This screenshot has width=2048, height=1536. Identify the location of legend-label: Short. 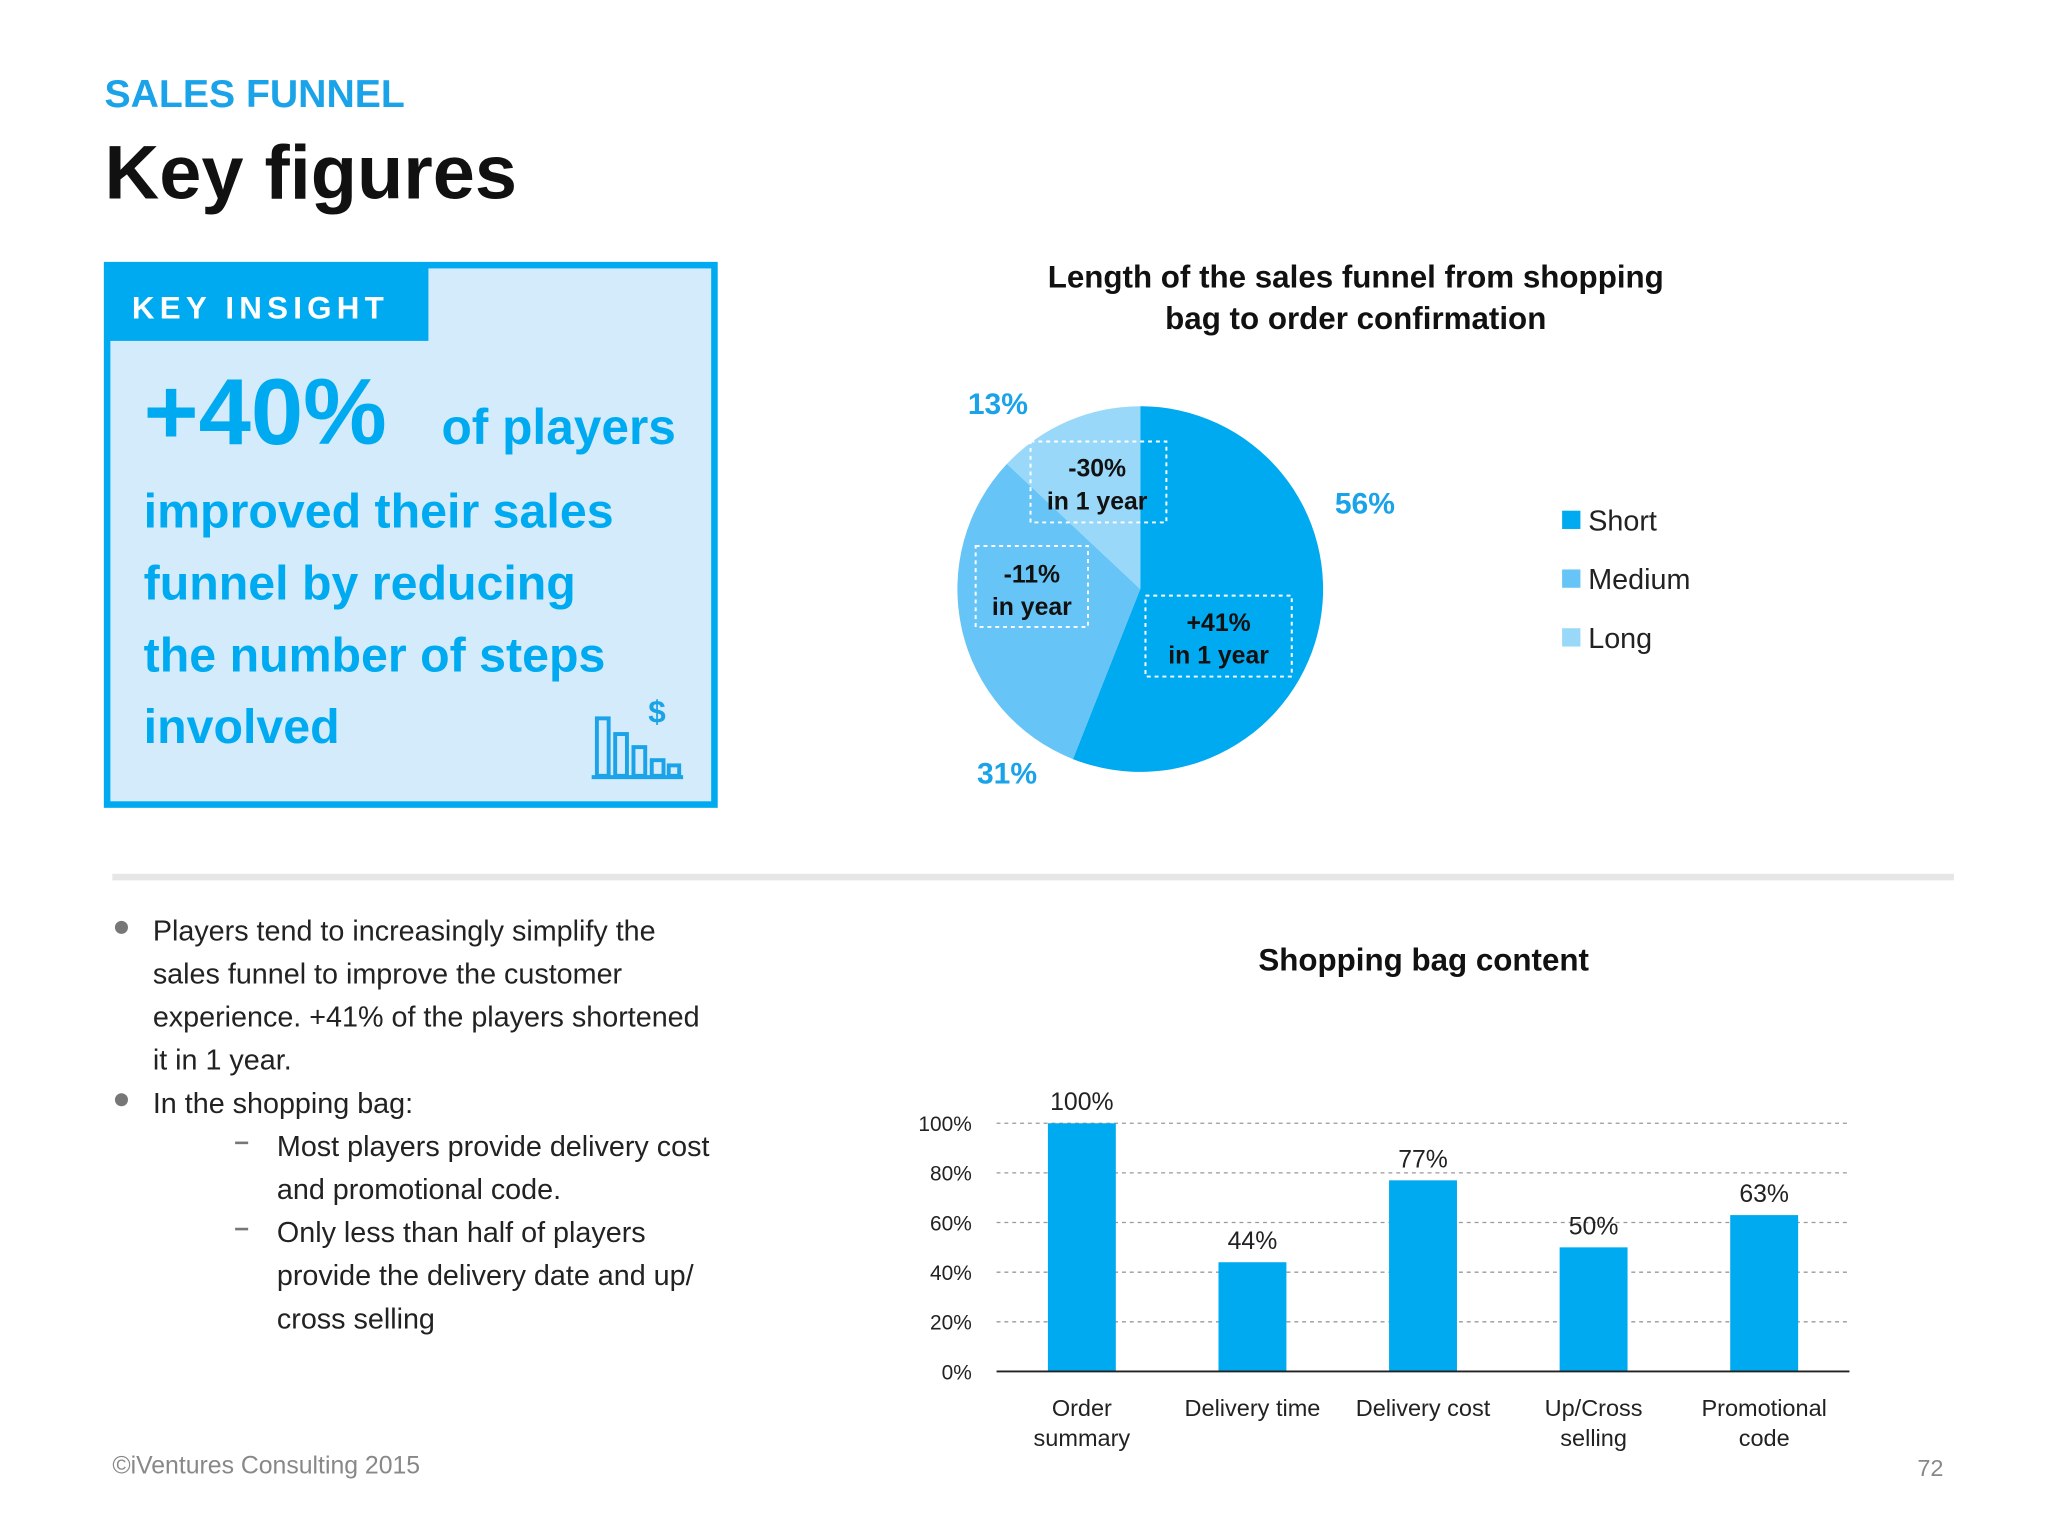
(1622, 521).